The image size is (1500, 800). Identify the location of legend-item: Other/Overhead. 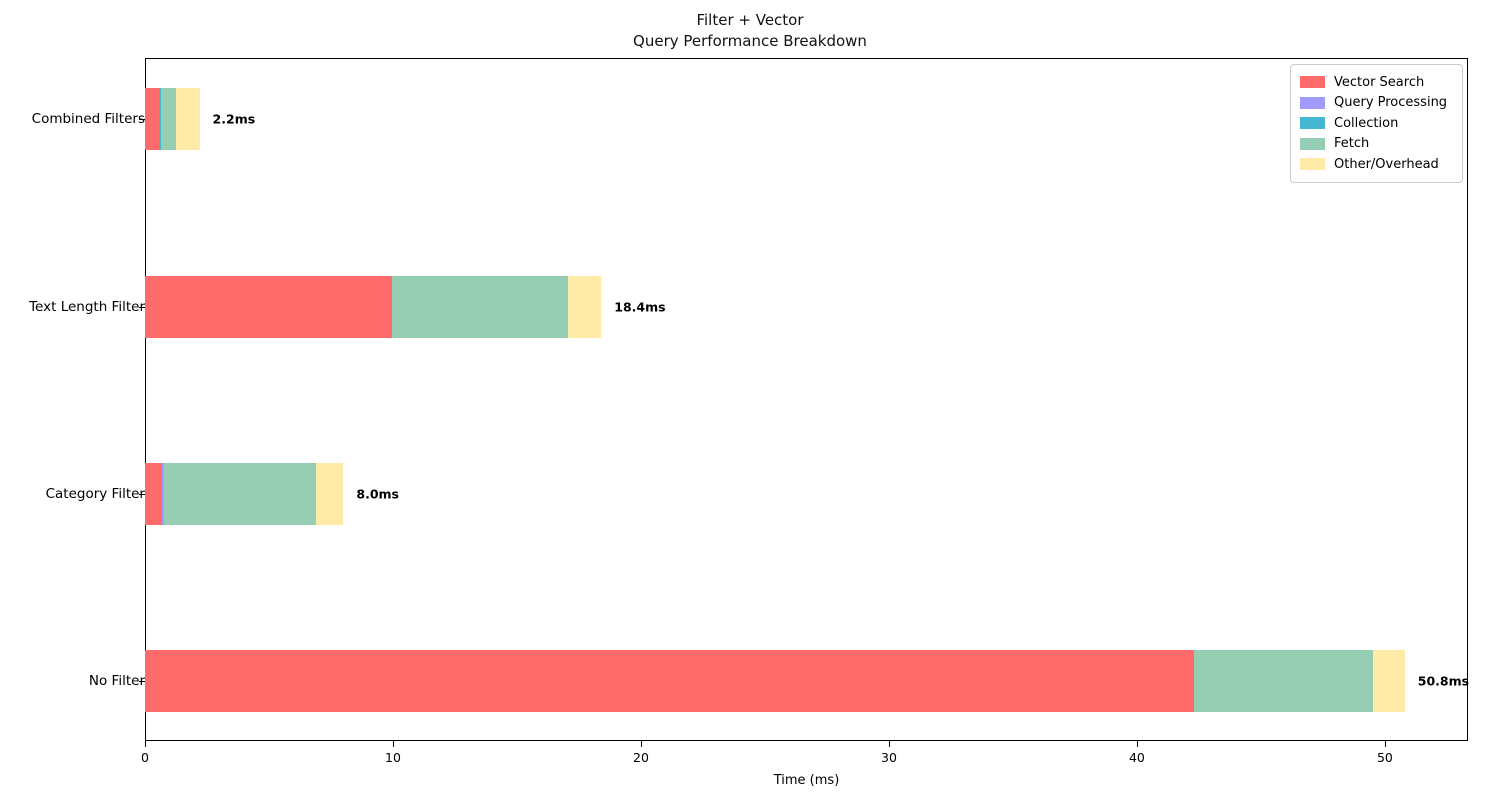
(1376, 164).